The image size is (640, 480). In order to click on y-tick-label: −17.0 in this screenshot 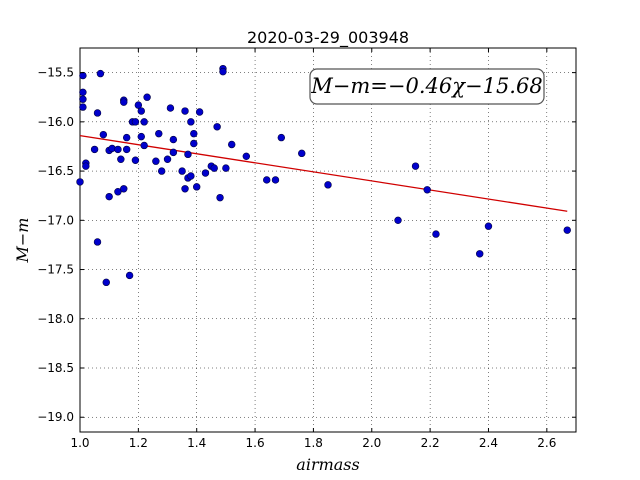, I will do `click(55, 220)`.